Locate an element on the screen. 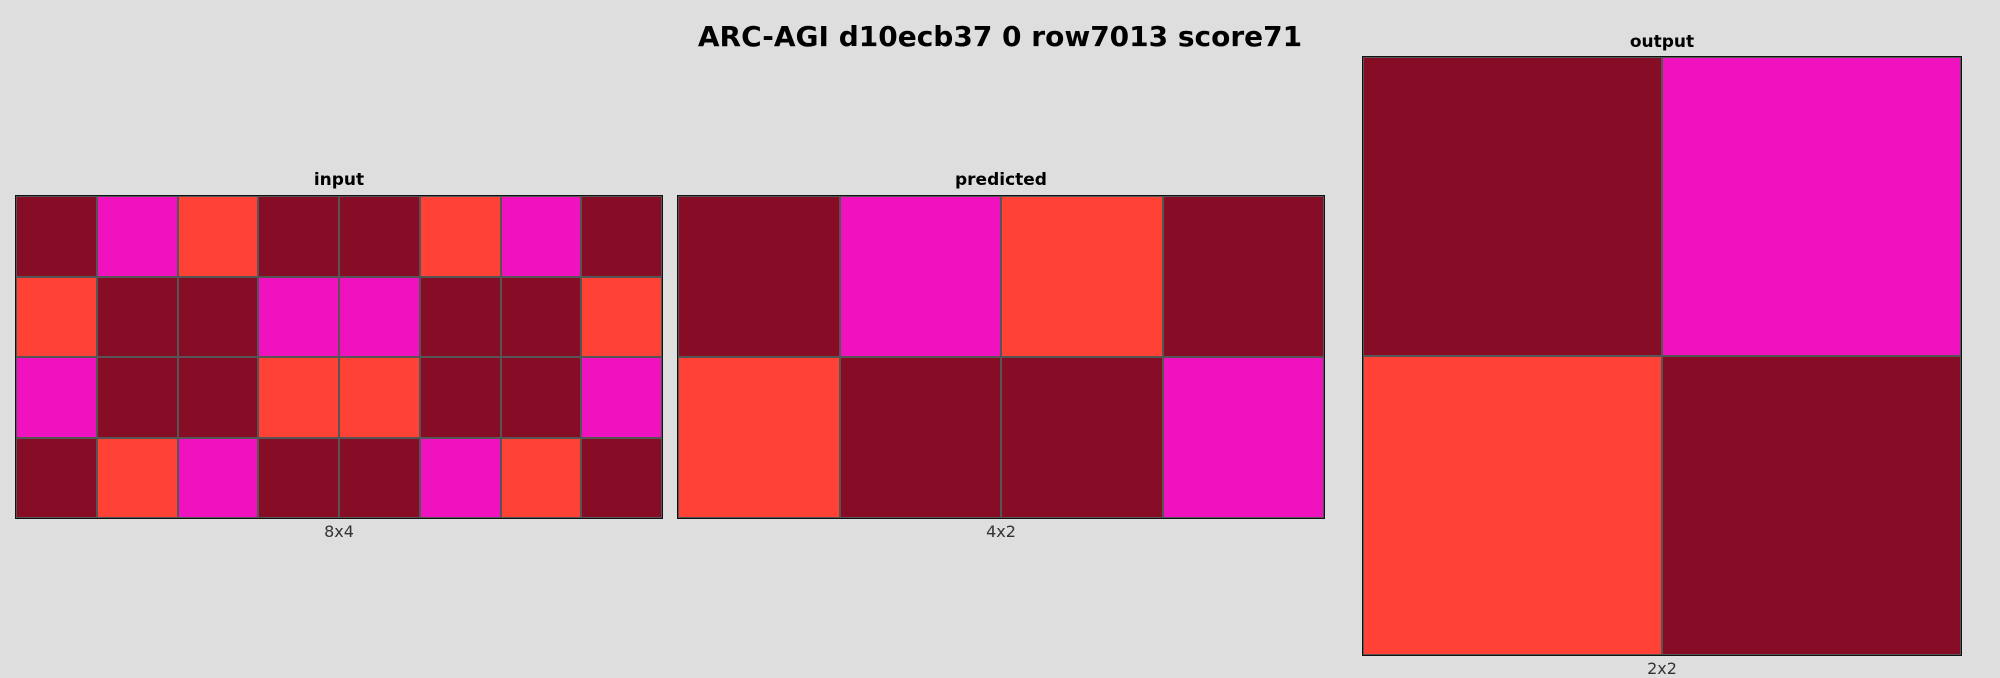 The height and width of the screenshot is (678, 2000). input-cell-r0-c4 is located at coordinates (379, 236).